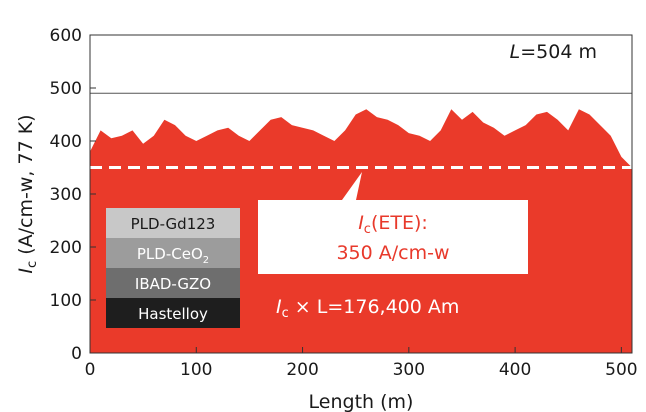 The width and height of the screenshot is (646, 412). What do you see at coordinates (409, 370) in the screenshot?
I see `x-tick-label: 300` at bounding box center [409, 370].